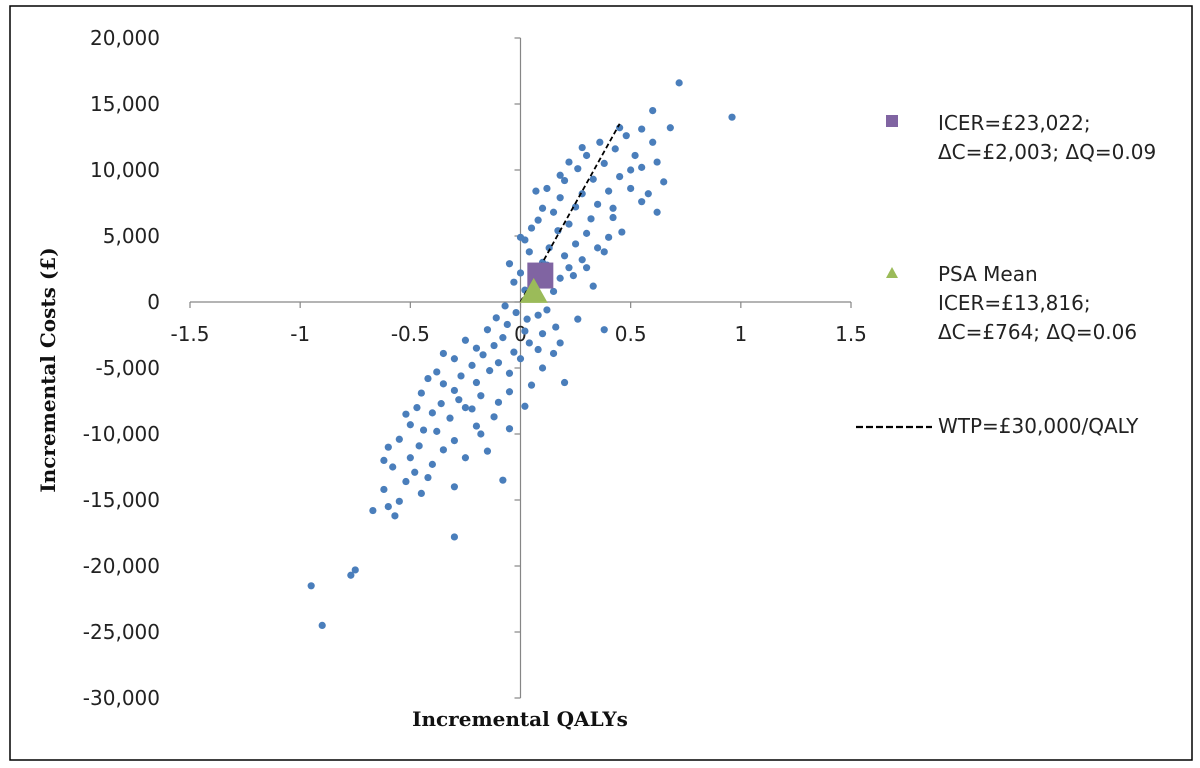 The width and height of the screenshot is (1200, 768). I want to click on legend-psa-mean-text: PSA Mean, so click(988, 274).